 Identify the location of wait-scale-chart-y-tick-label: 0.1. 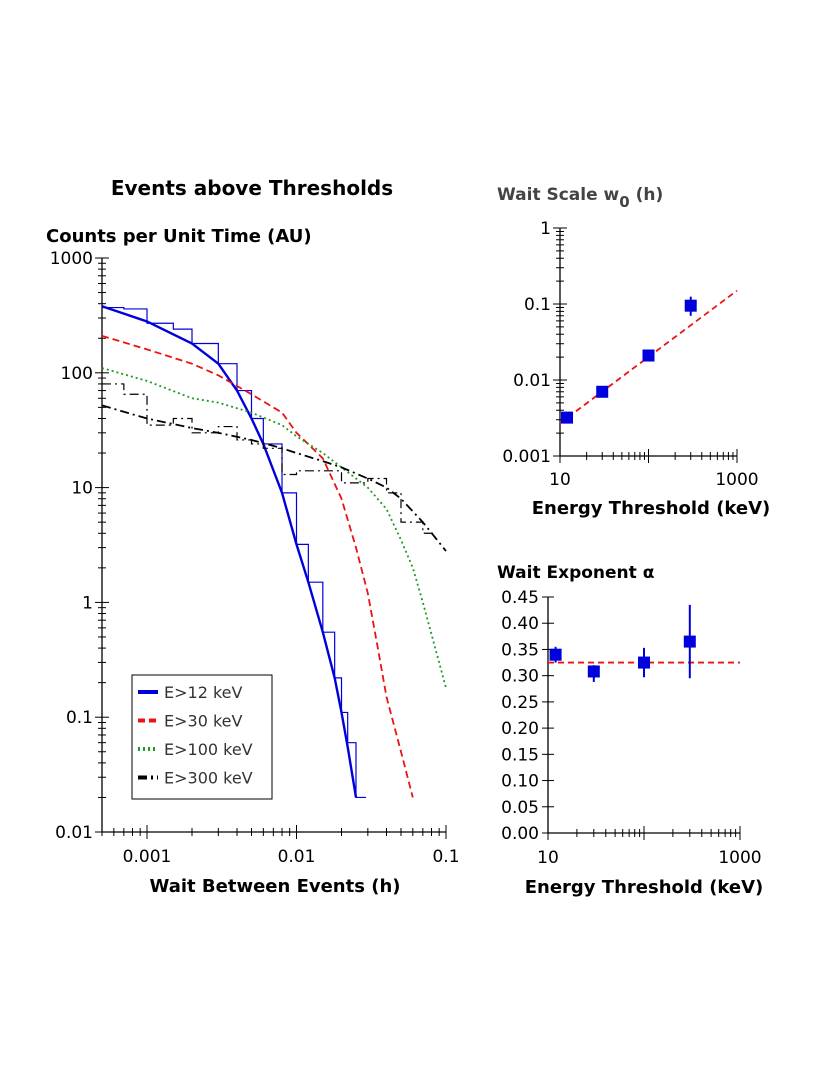
(537, 305).